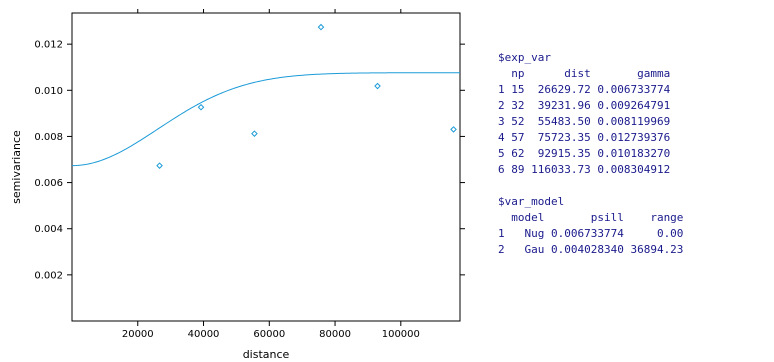 The height and width of the screenshot is (362, 774). Describe the element at coordinates (584, 73) in the screenshot. I see `console-line: np dist gamma` at that location.